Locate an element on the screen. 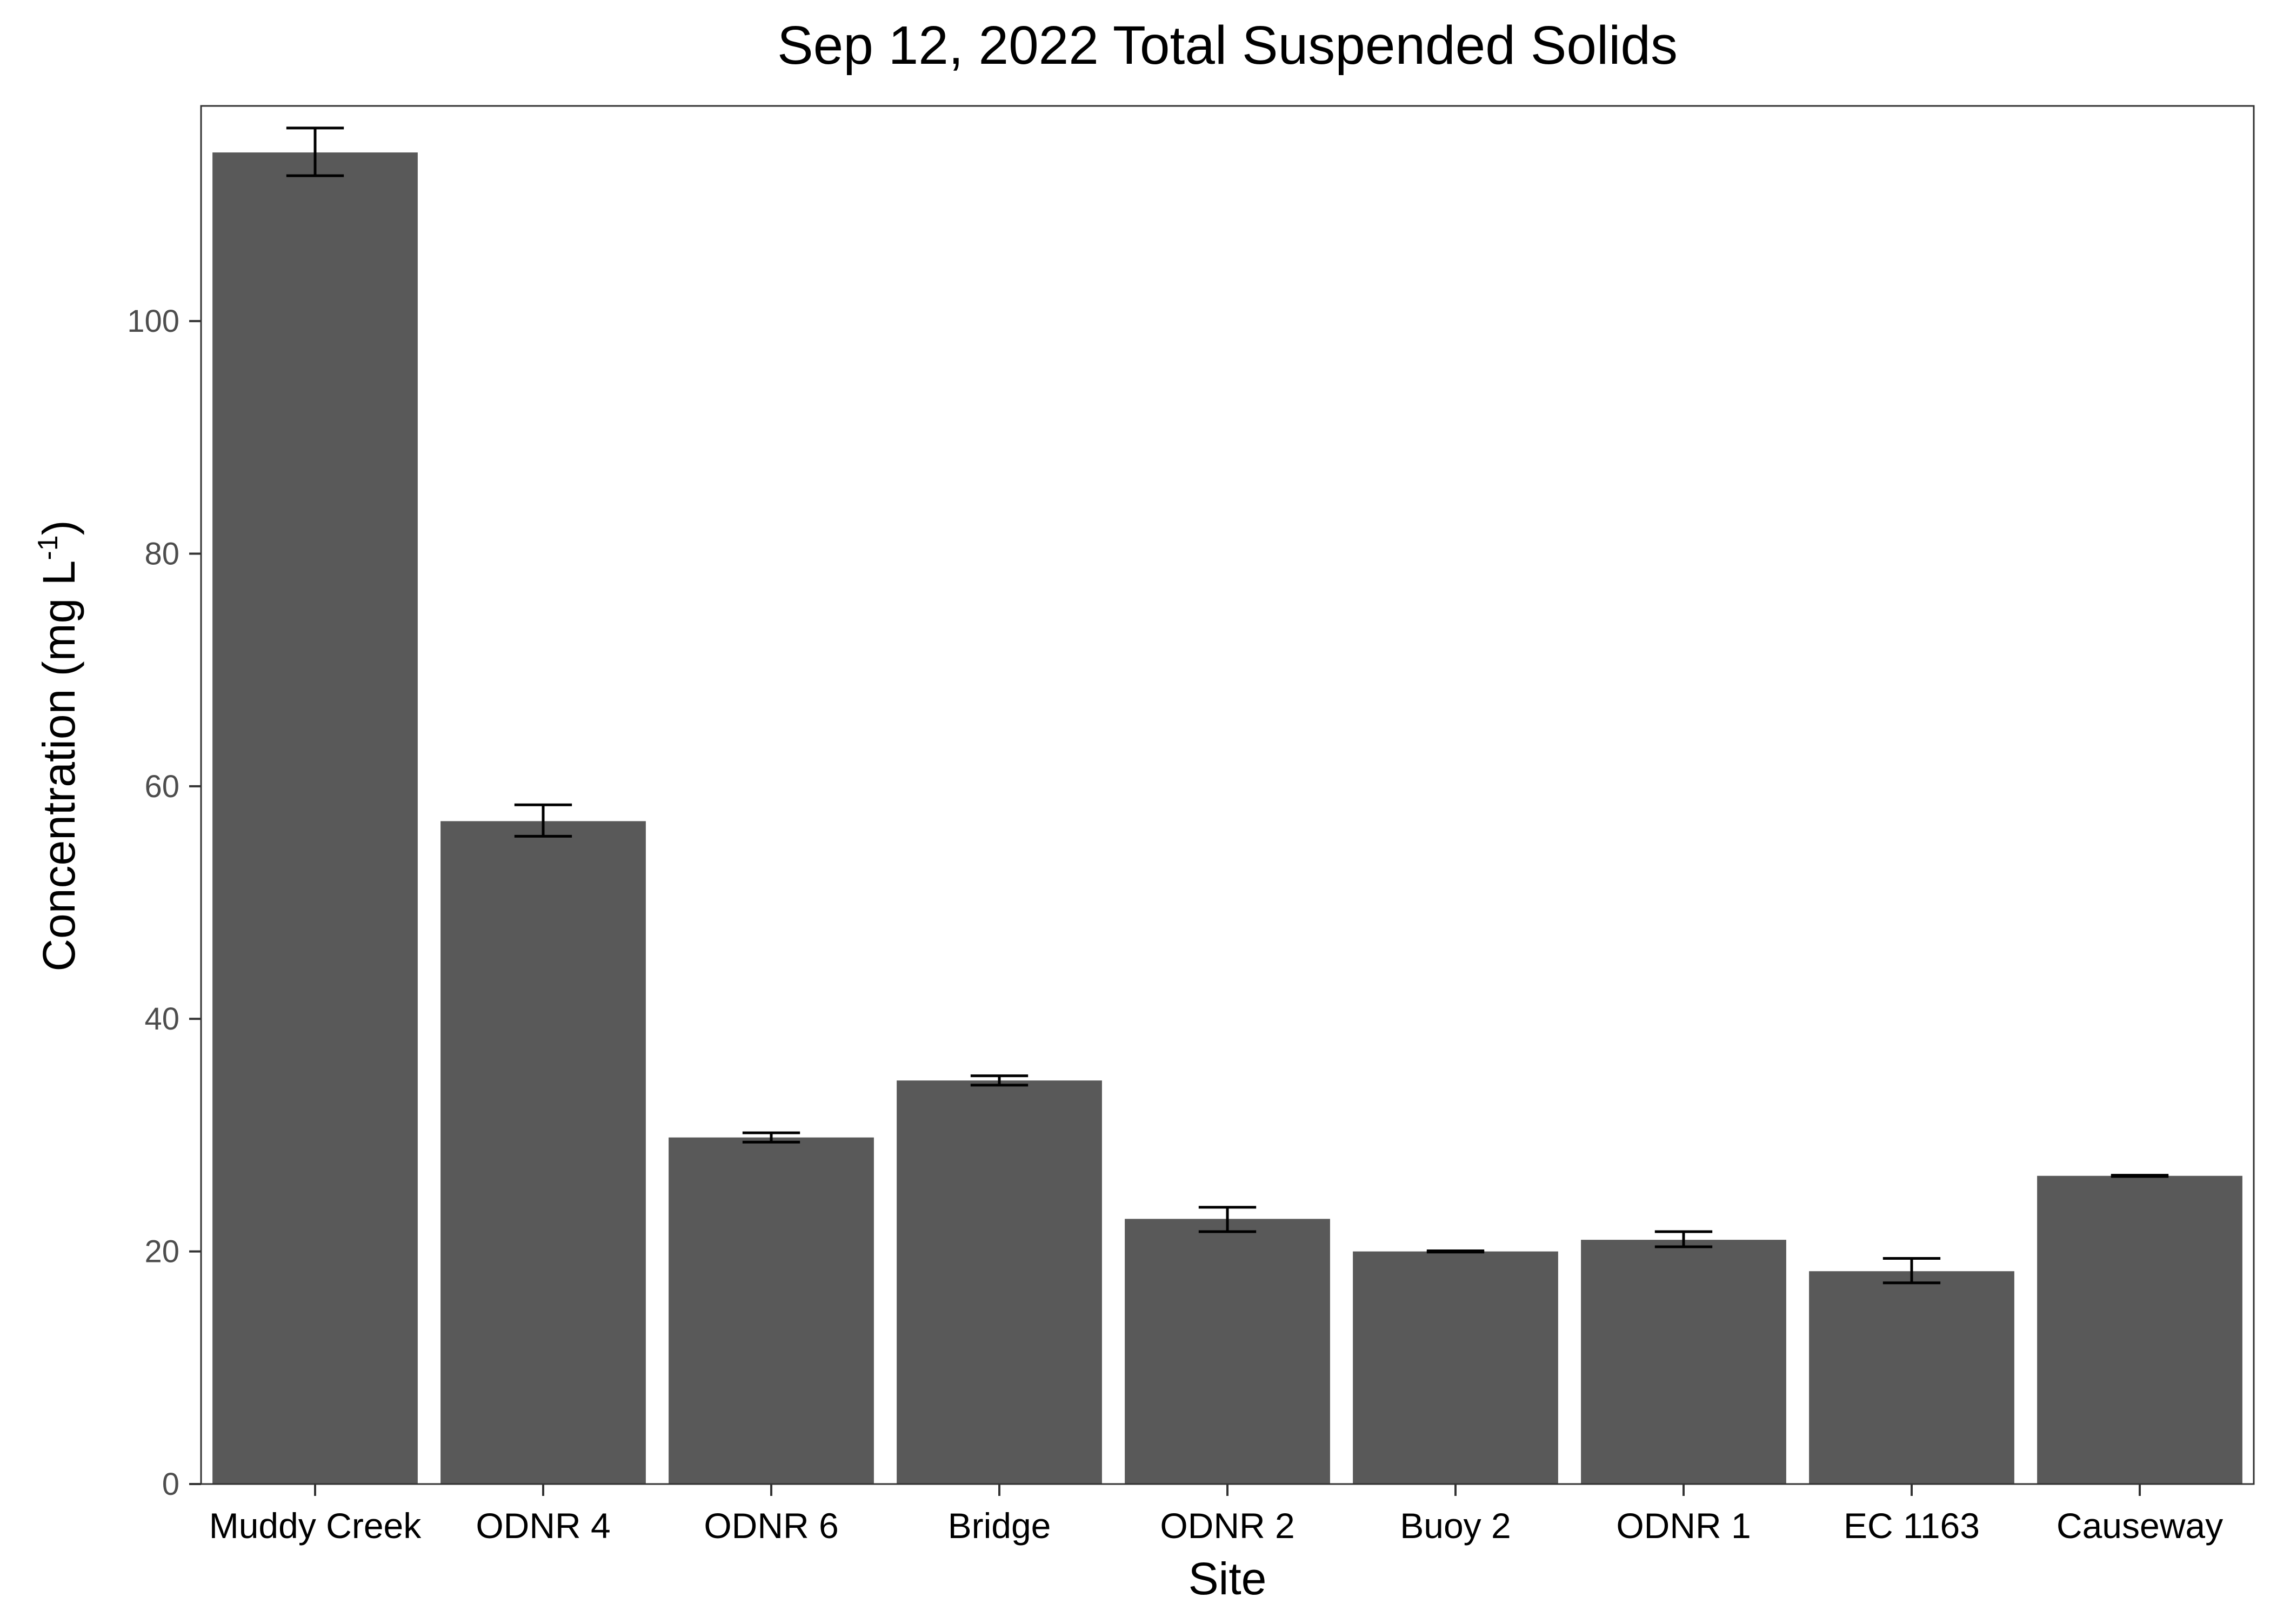  y-axis: 0 20 40 60 80 100 is located at coordinates (164, 903).